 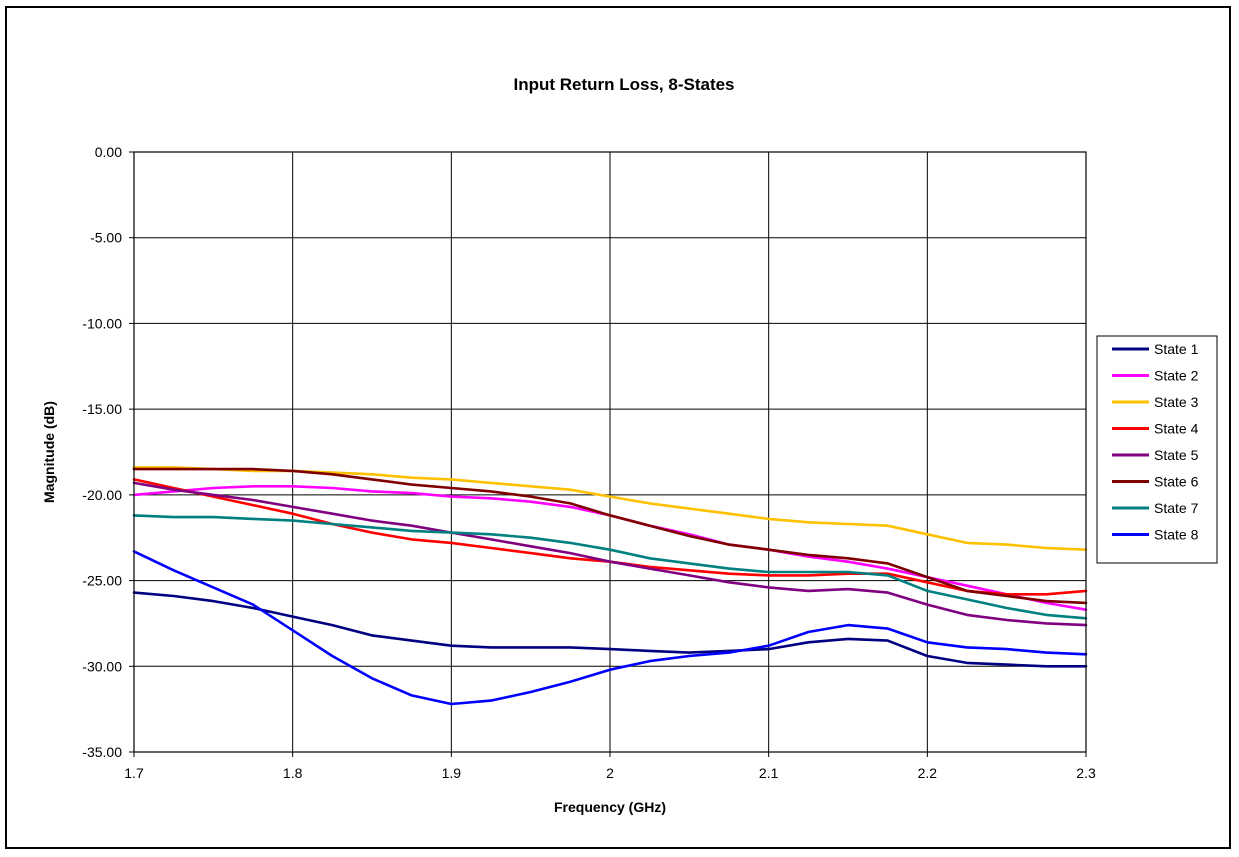 What do you see at coordinates (102, 495) in the screenshot?
I see `y-tick-label: -20.00` at bounding box center [102, 495].